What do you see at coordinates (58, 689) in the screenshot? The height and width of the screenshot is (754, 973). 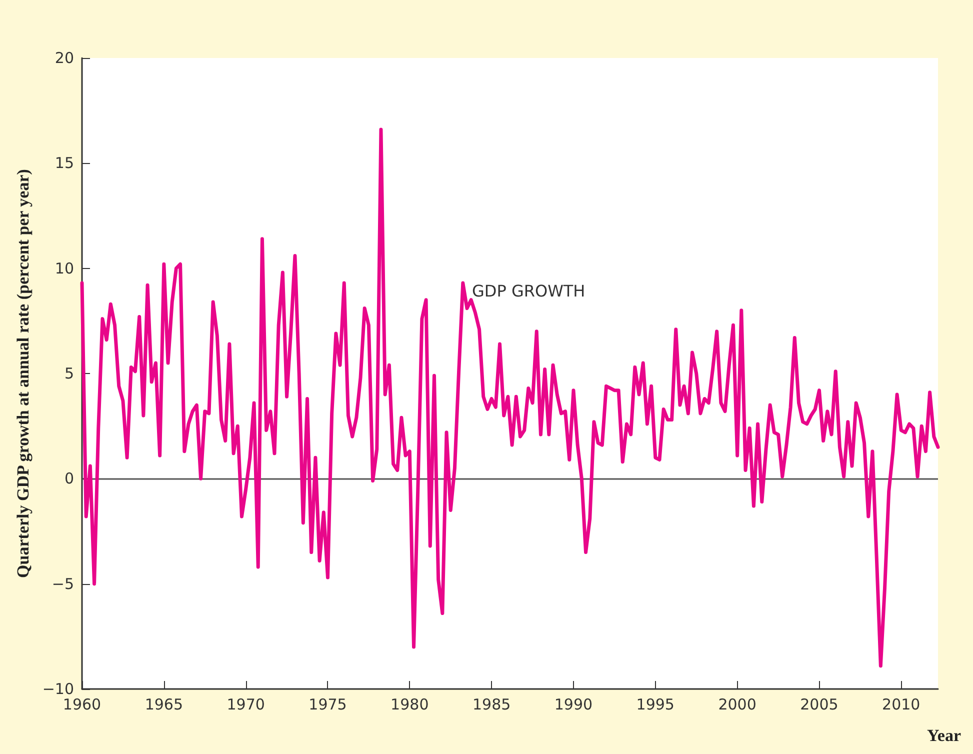 I see `y-tick-label: −10` at bounding box center [58, 689].